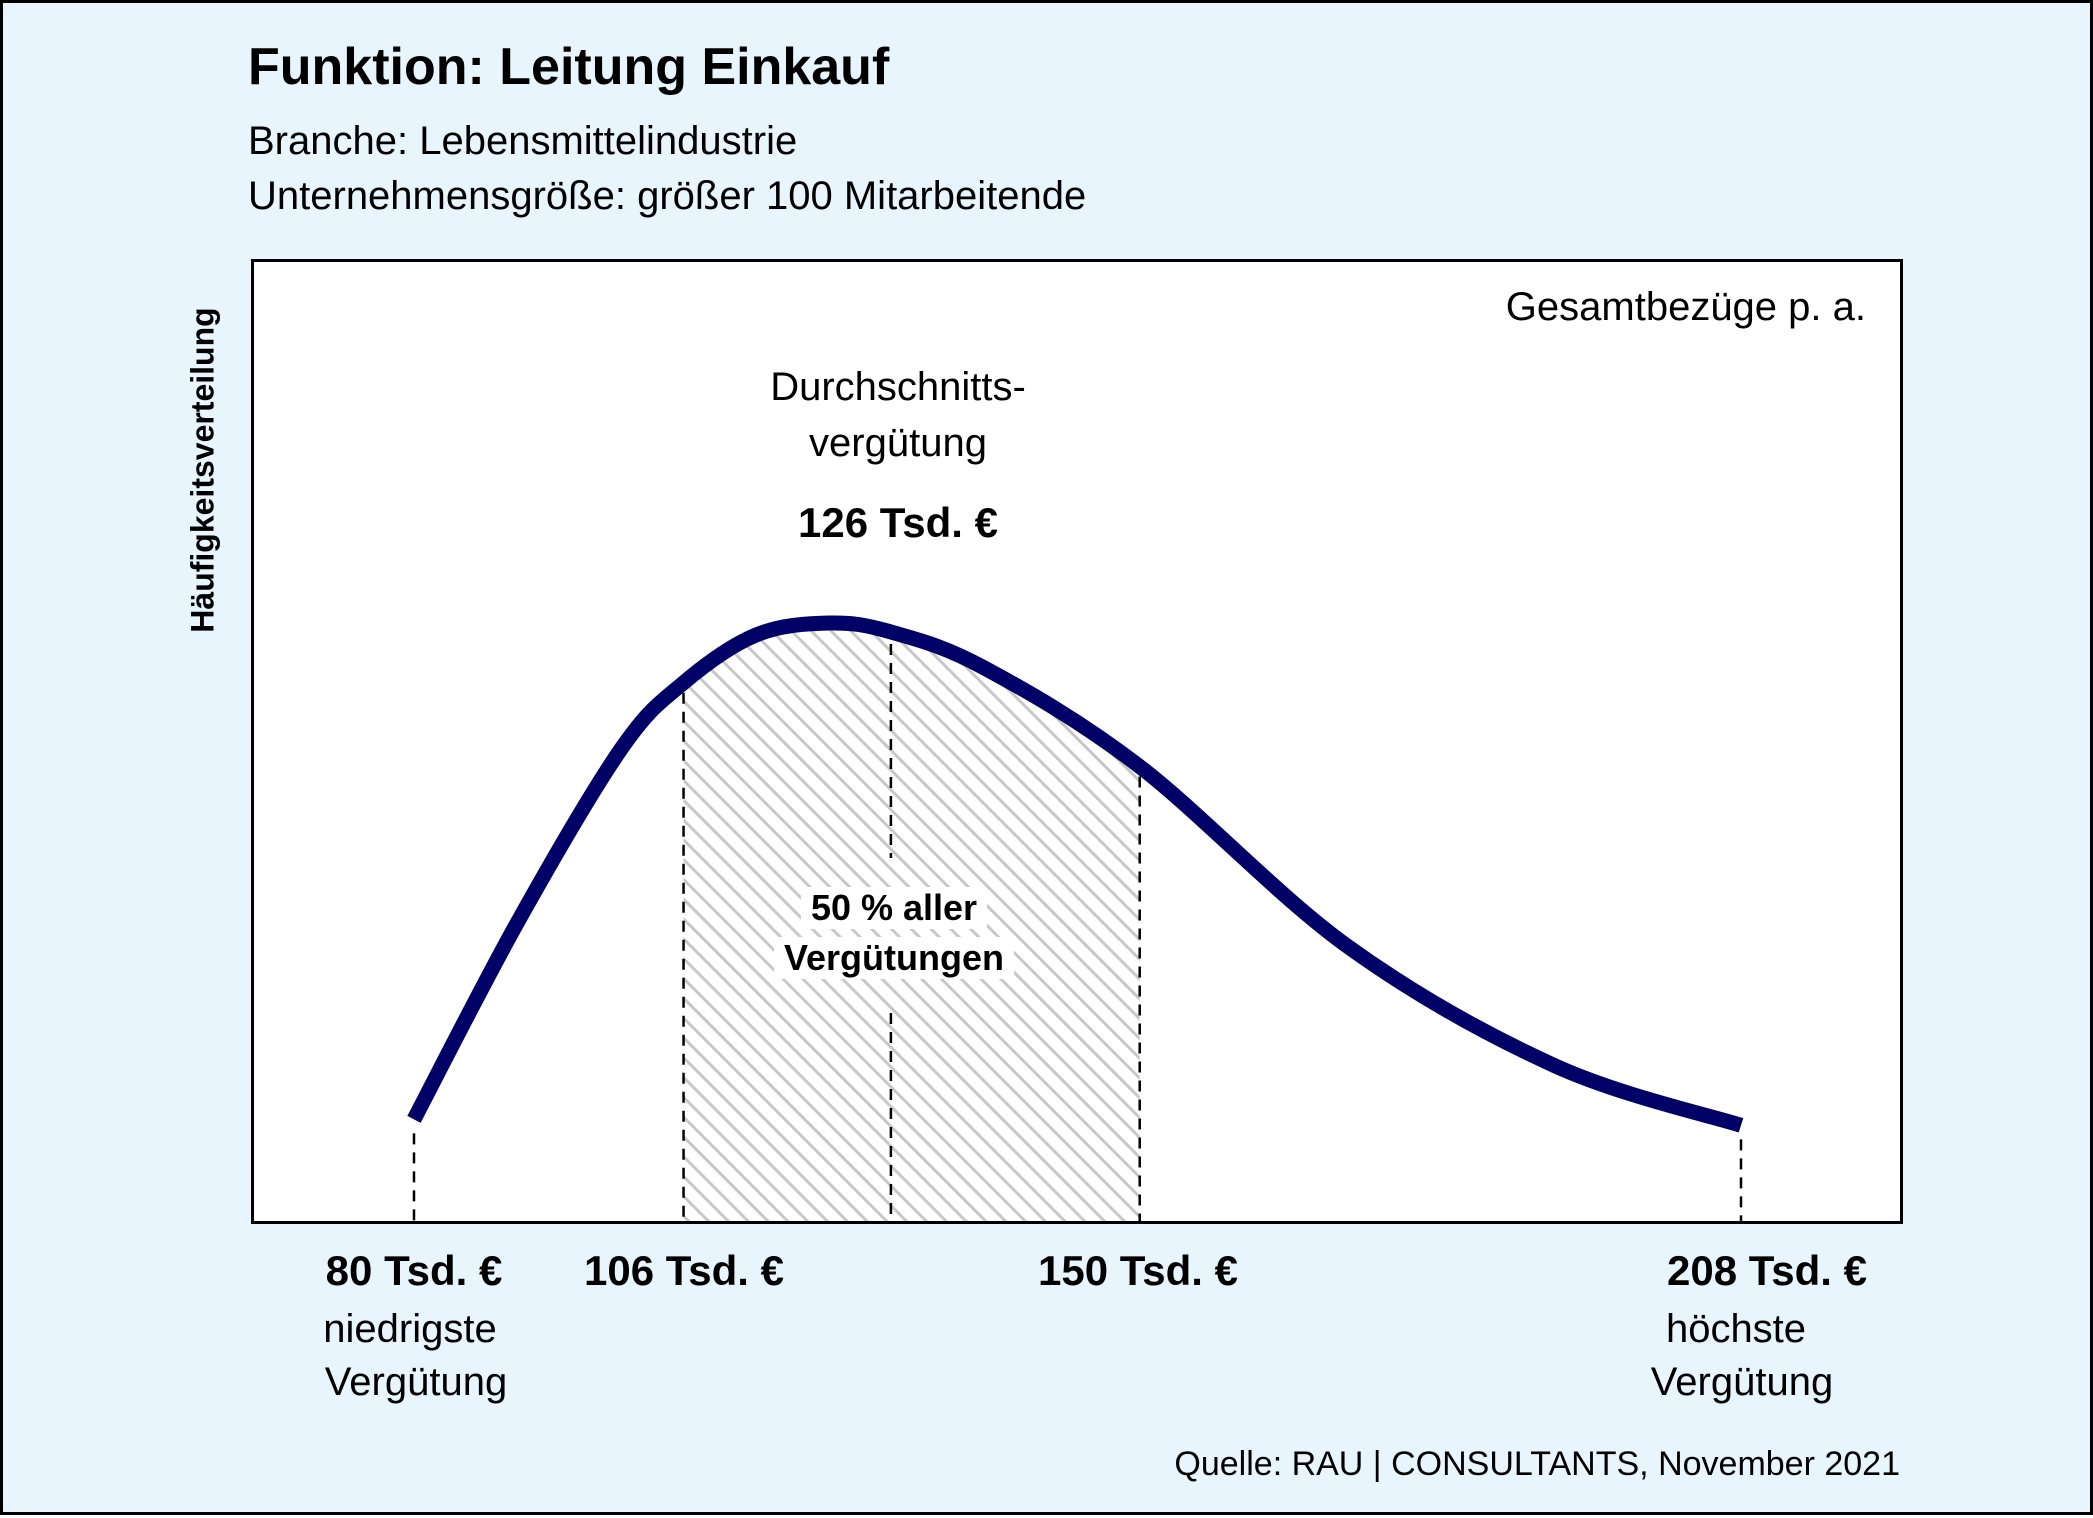 The height and width of the screenshot is (1518, 2093). What do you see at coordinates (898, 387) in the screenshot?
I see `mean-caption-line1: Durchschnitts-` at bounding box center [898, 387].